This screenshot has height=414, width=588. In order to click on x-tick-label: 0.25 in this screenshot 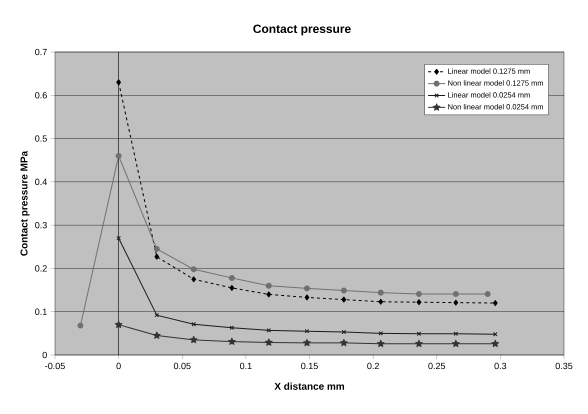, I will do `click(437, 366)`.